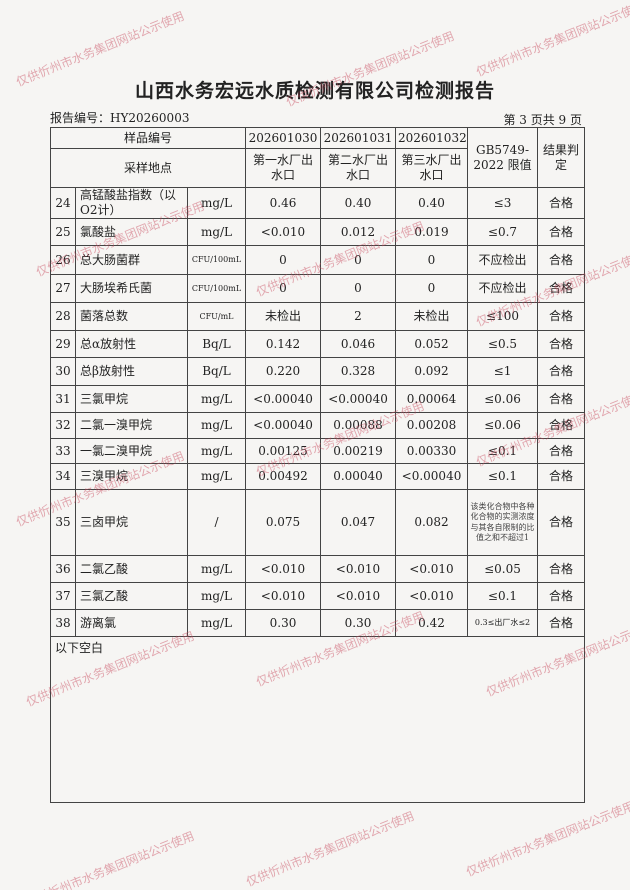  Describe the element at coordinates (283, 344) in the screenshot. I see `value: 0.142` at that location.